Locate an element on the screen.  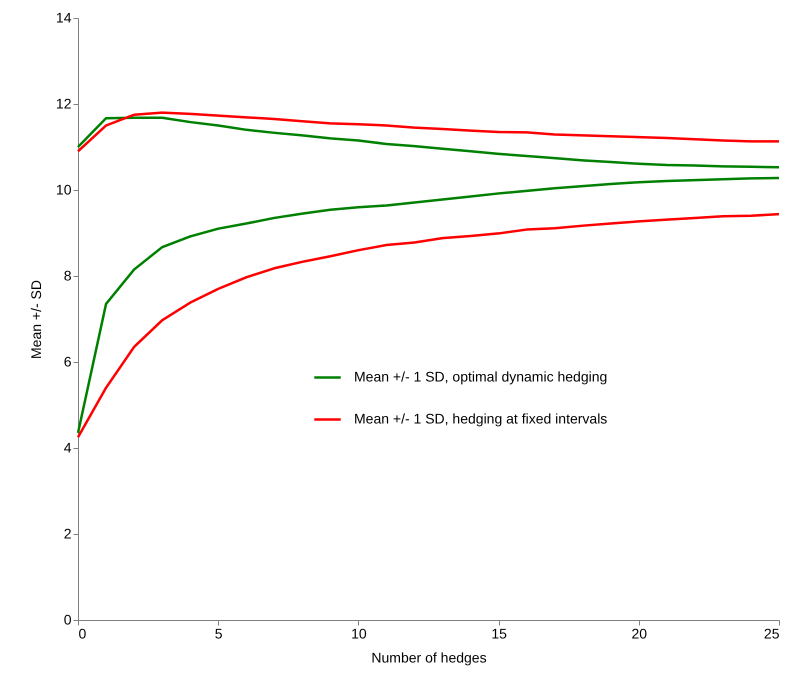
y-axis-title: Mean +/- SD is located at coordinates (36, 319).